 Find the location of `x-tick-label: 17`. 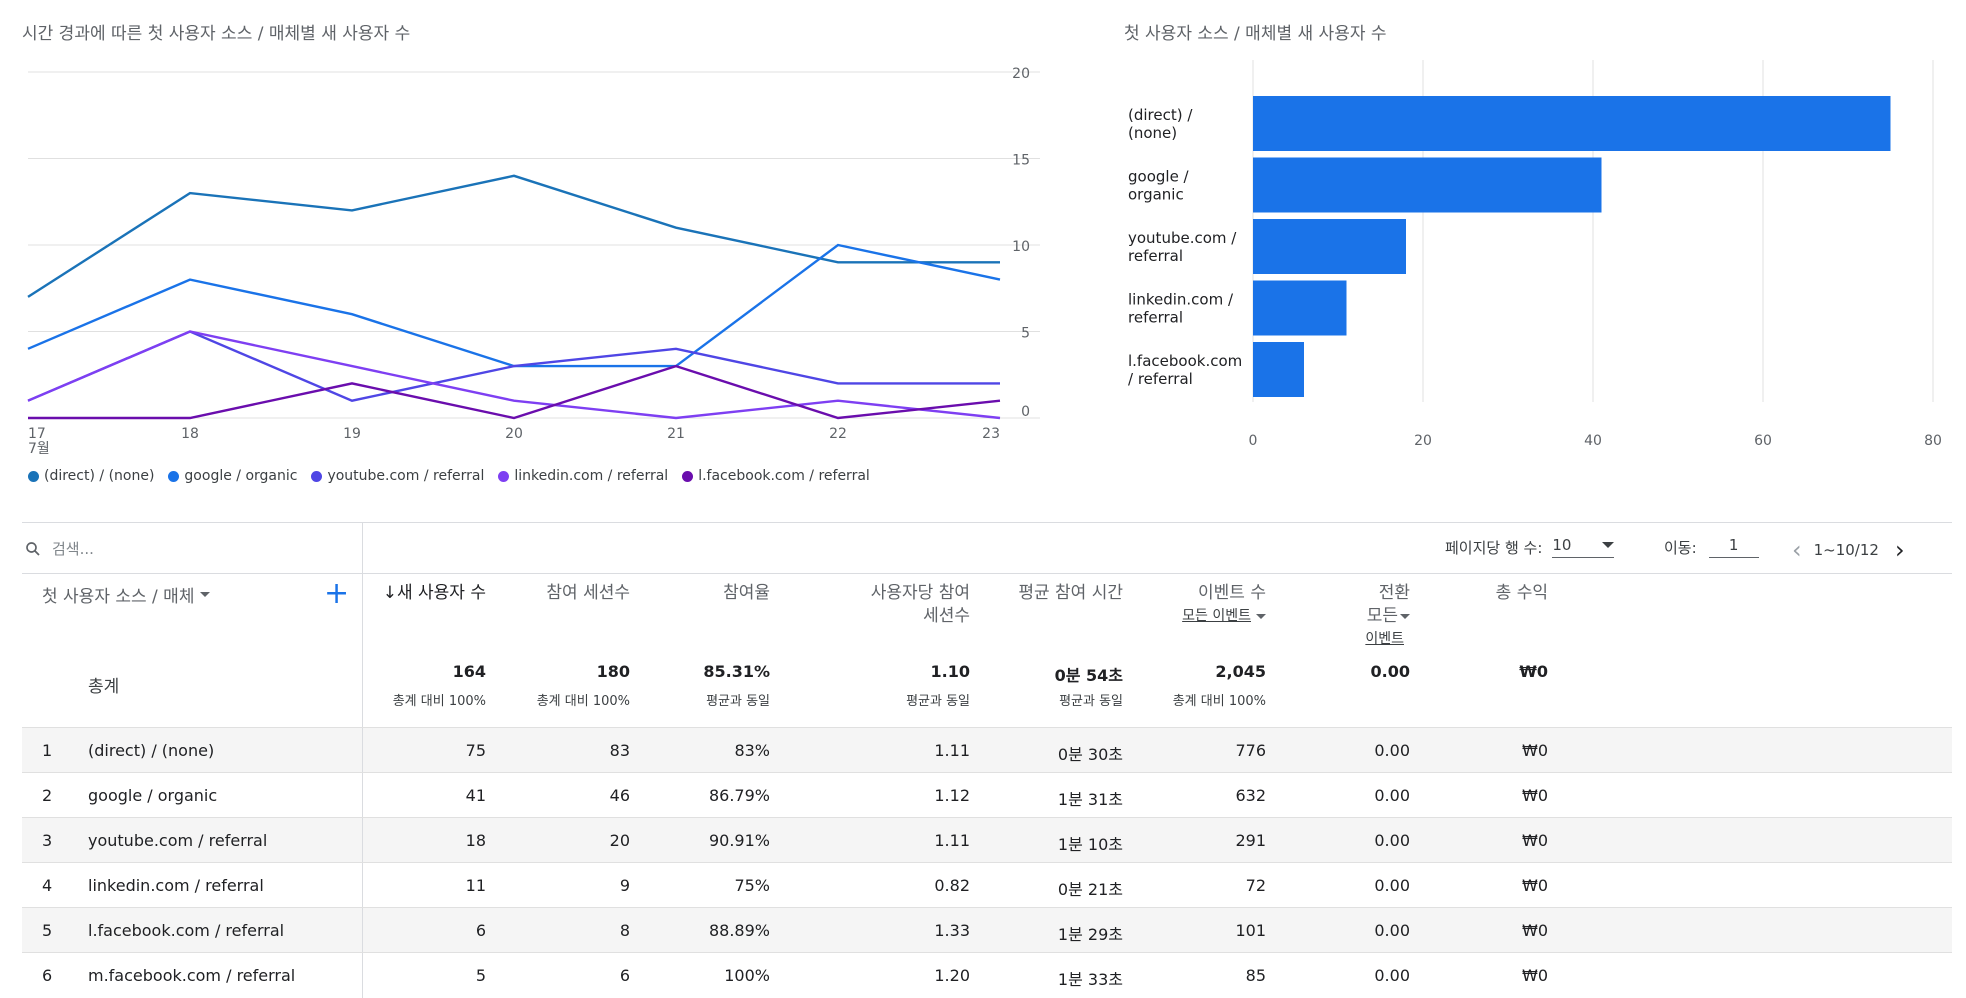

x-tick-label: 17 is located at coordinates (37, 434).